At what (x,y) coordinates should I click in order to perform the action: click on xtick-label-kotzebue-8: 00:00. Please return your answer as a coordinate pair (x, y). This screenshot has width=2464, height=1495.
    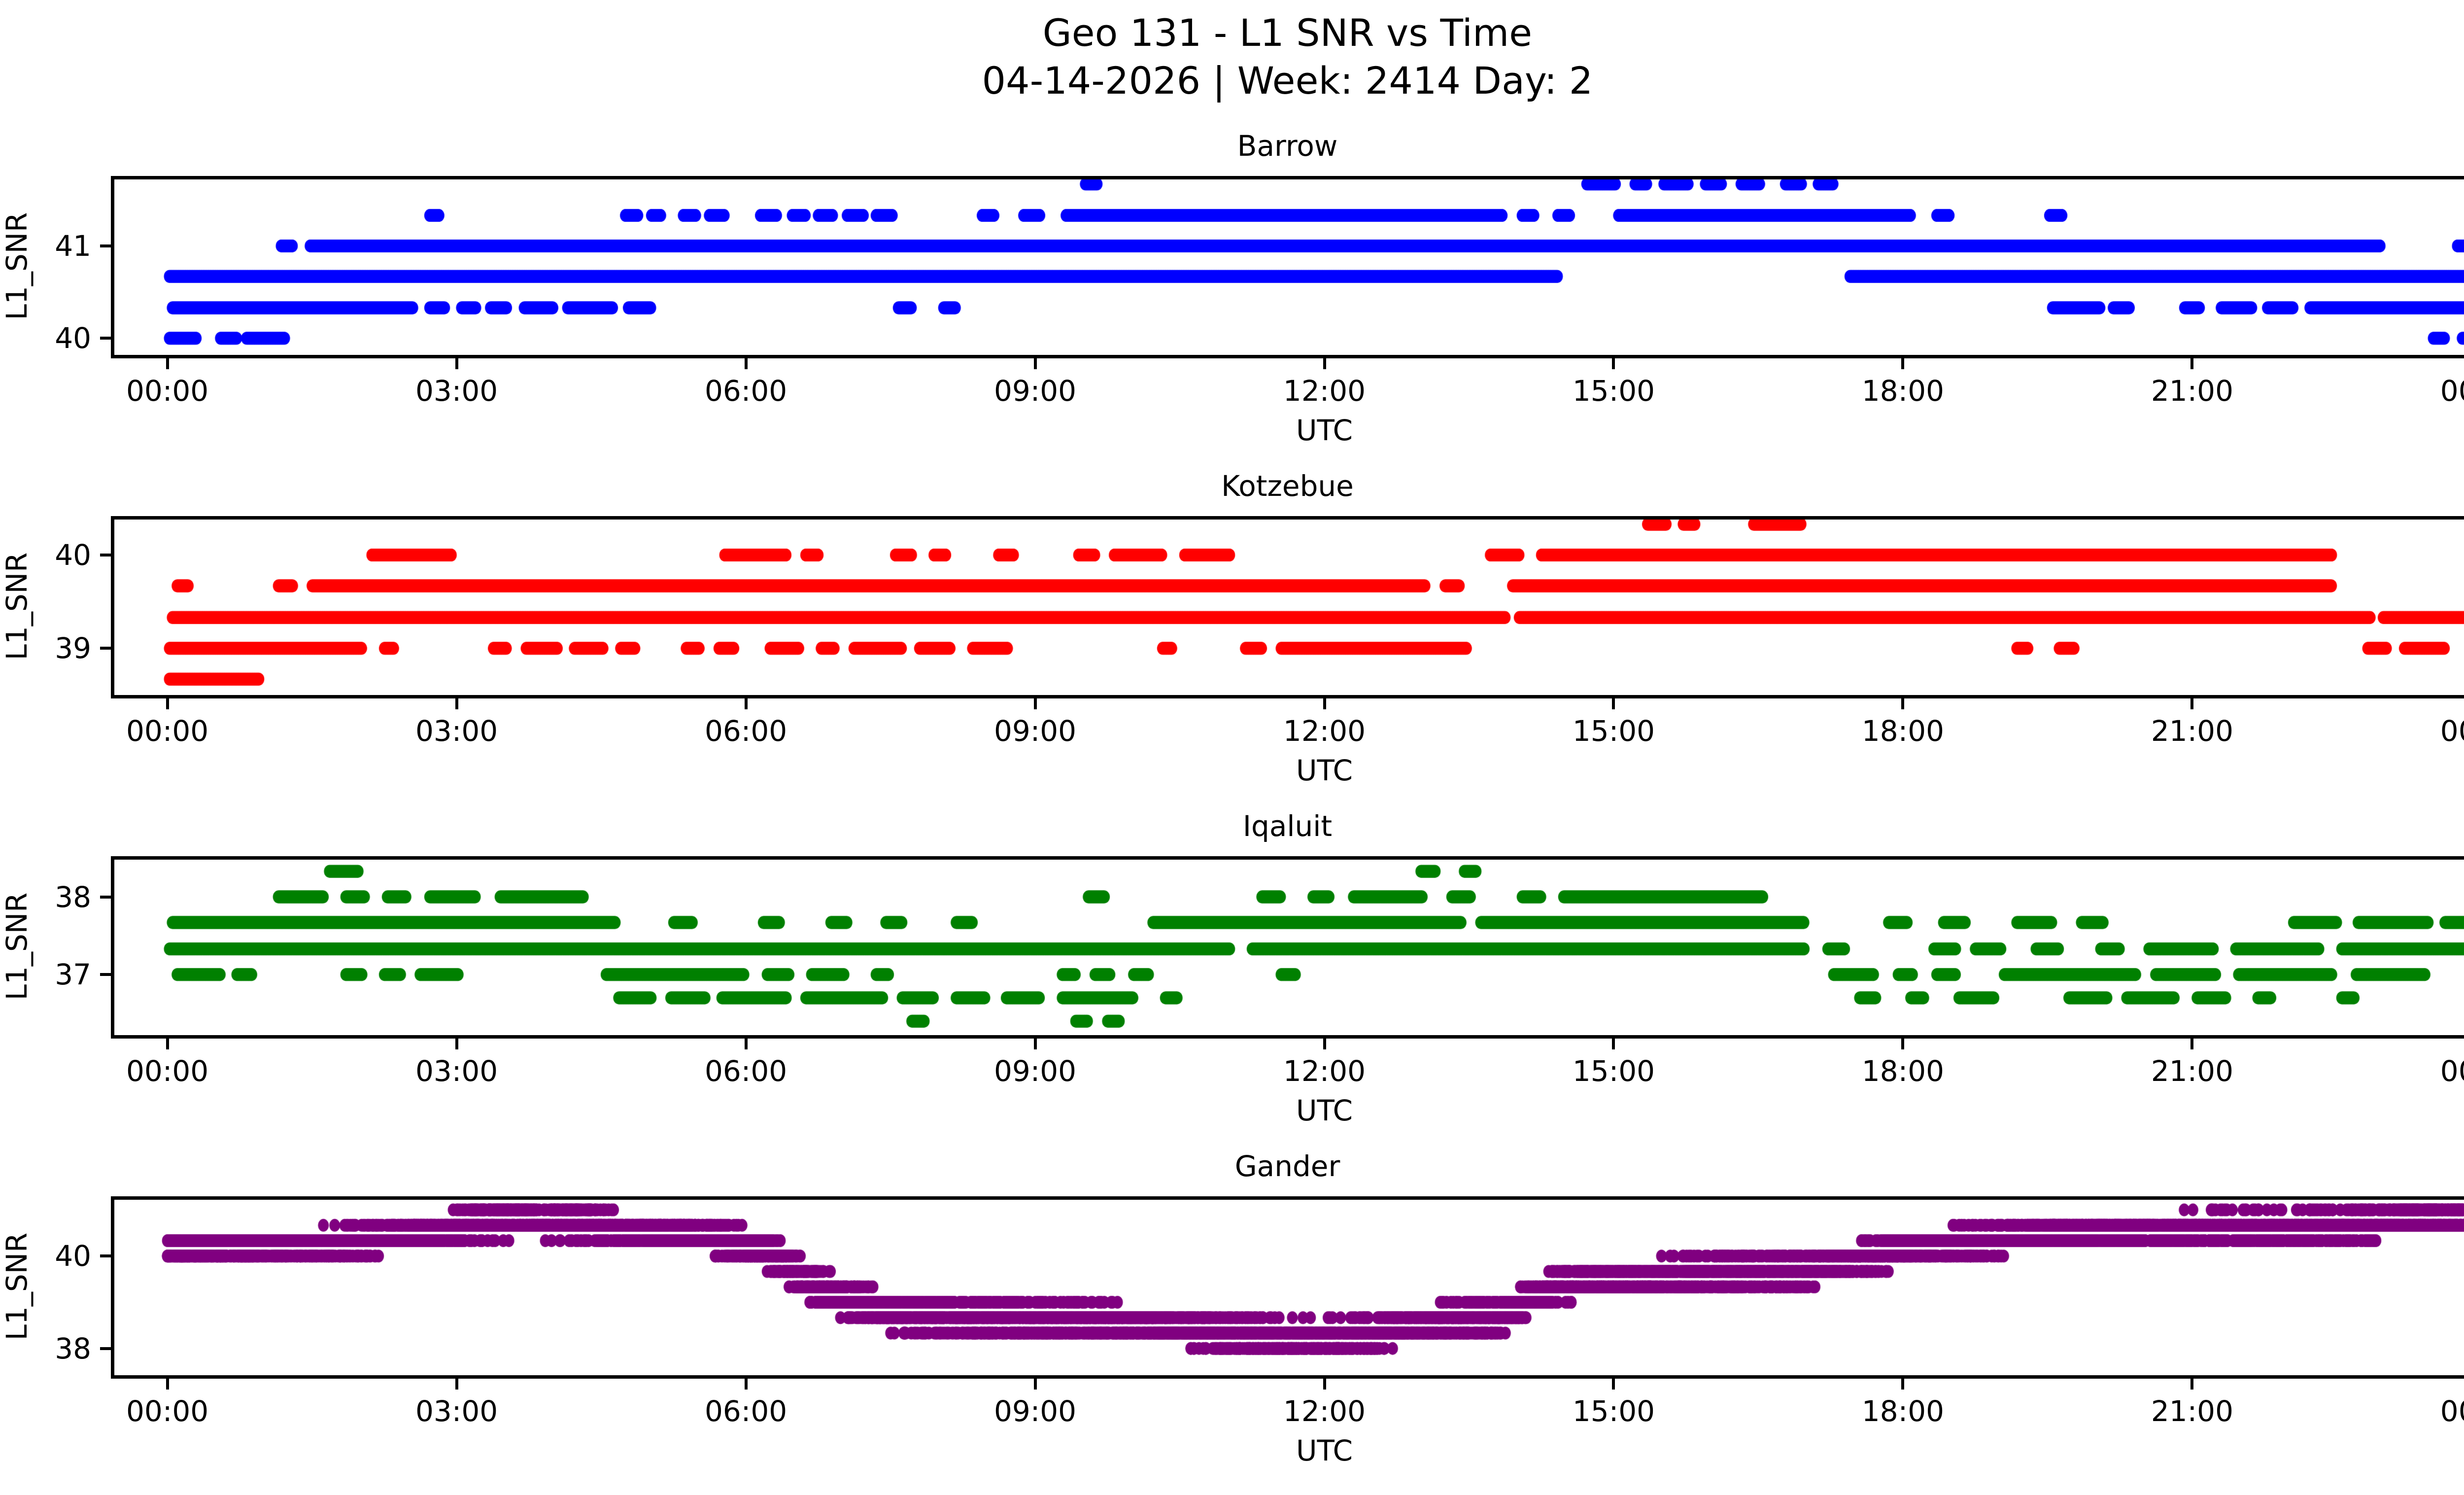
    Looking at the image, I should click on (2452, 731).